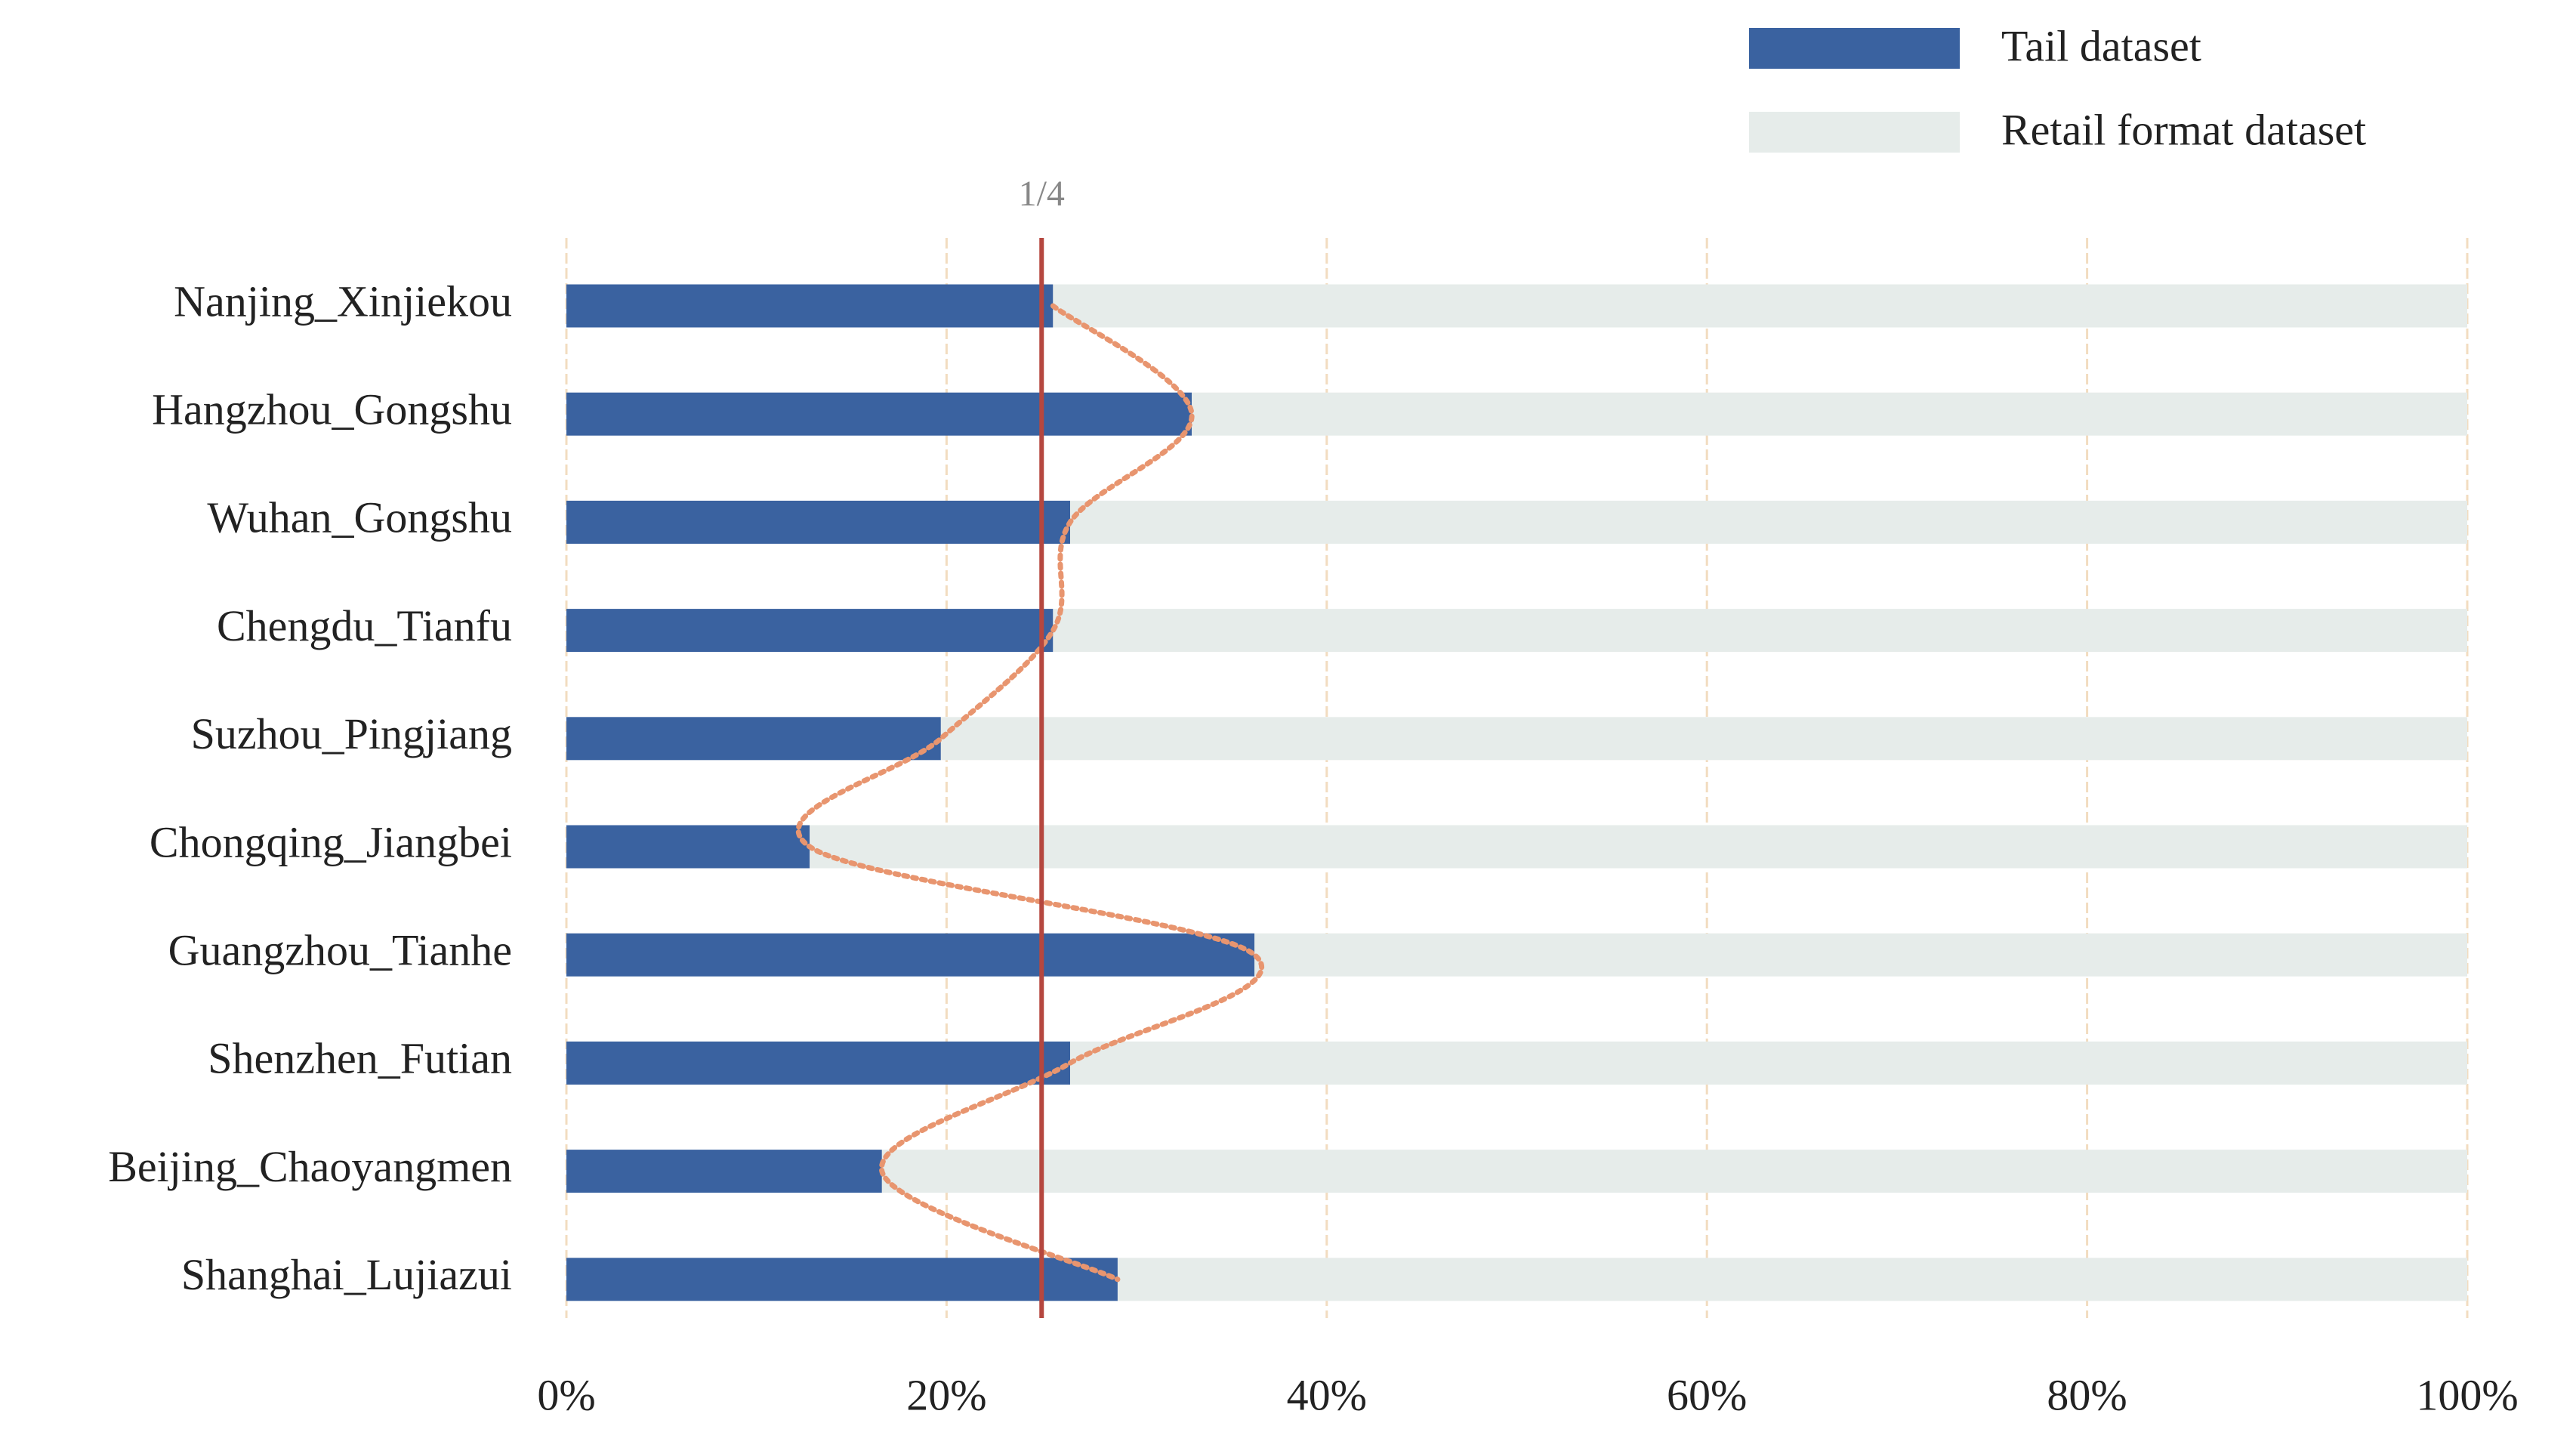  What do you see at coordinates (351, 733) in the screenshot?
I see `y-tick-label: Suzhou_Pingjiang` at bounding box center [351, 733].